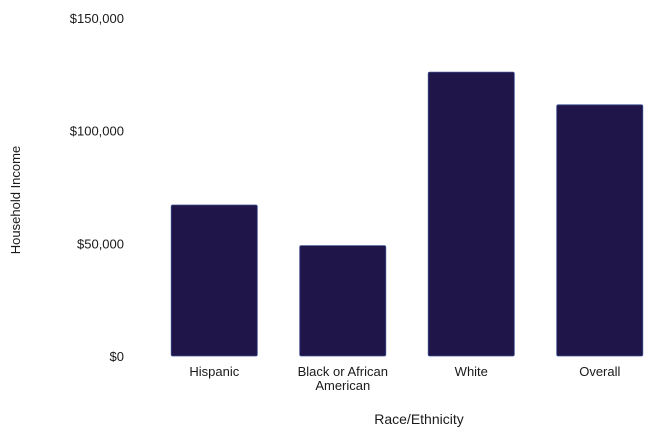 This screenshot has height=434, width=666. I want to click on x-tick-label: Overall, so click(599, 371).